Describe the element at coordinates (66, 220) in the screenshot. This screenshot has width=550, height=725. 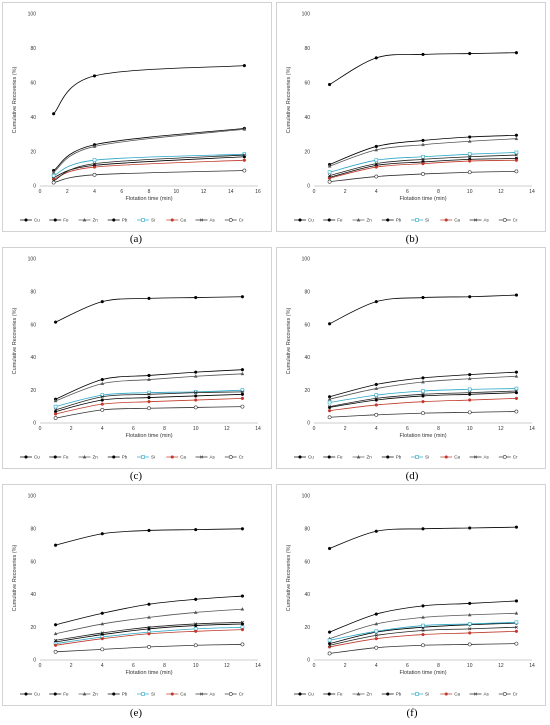
I see `chart-a-legend-label-fe: Fe` at that location.